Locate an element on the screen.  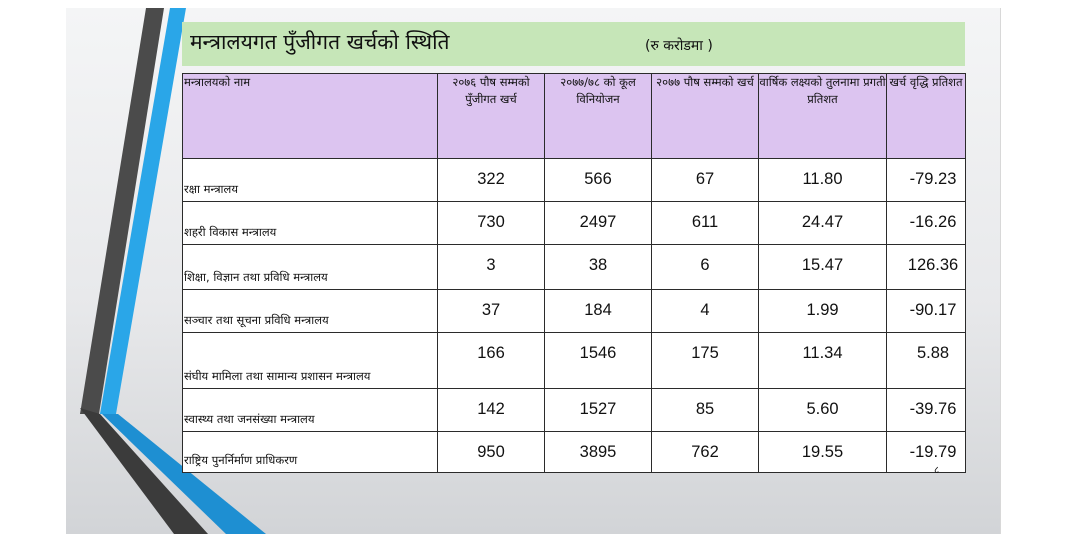
ministry-name: शहरी विकास मन्त्रालय is located at coordinates (310, 223).